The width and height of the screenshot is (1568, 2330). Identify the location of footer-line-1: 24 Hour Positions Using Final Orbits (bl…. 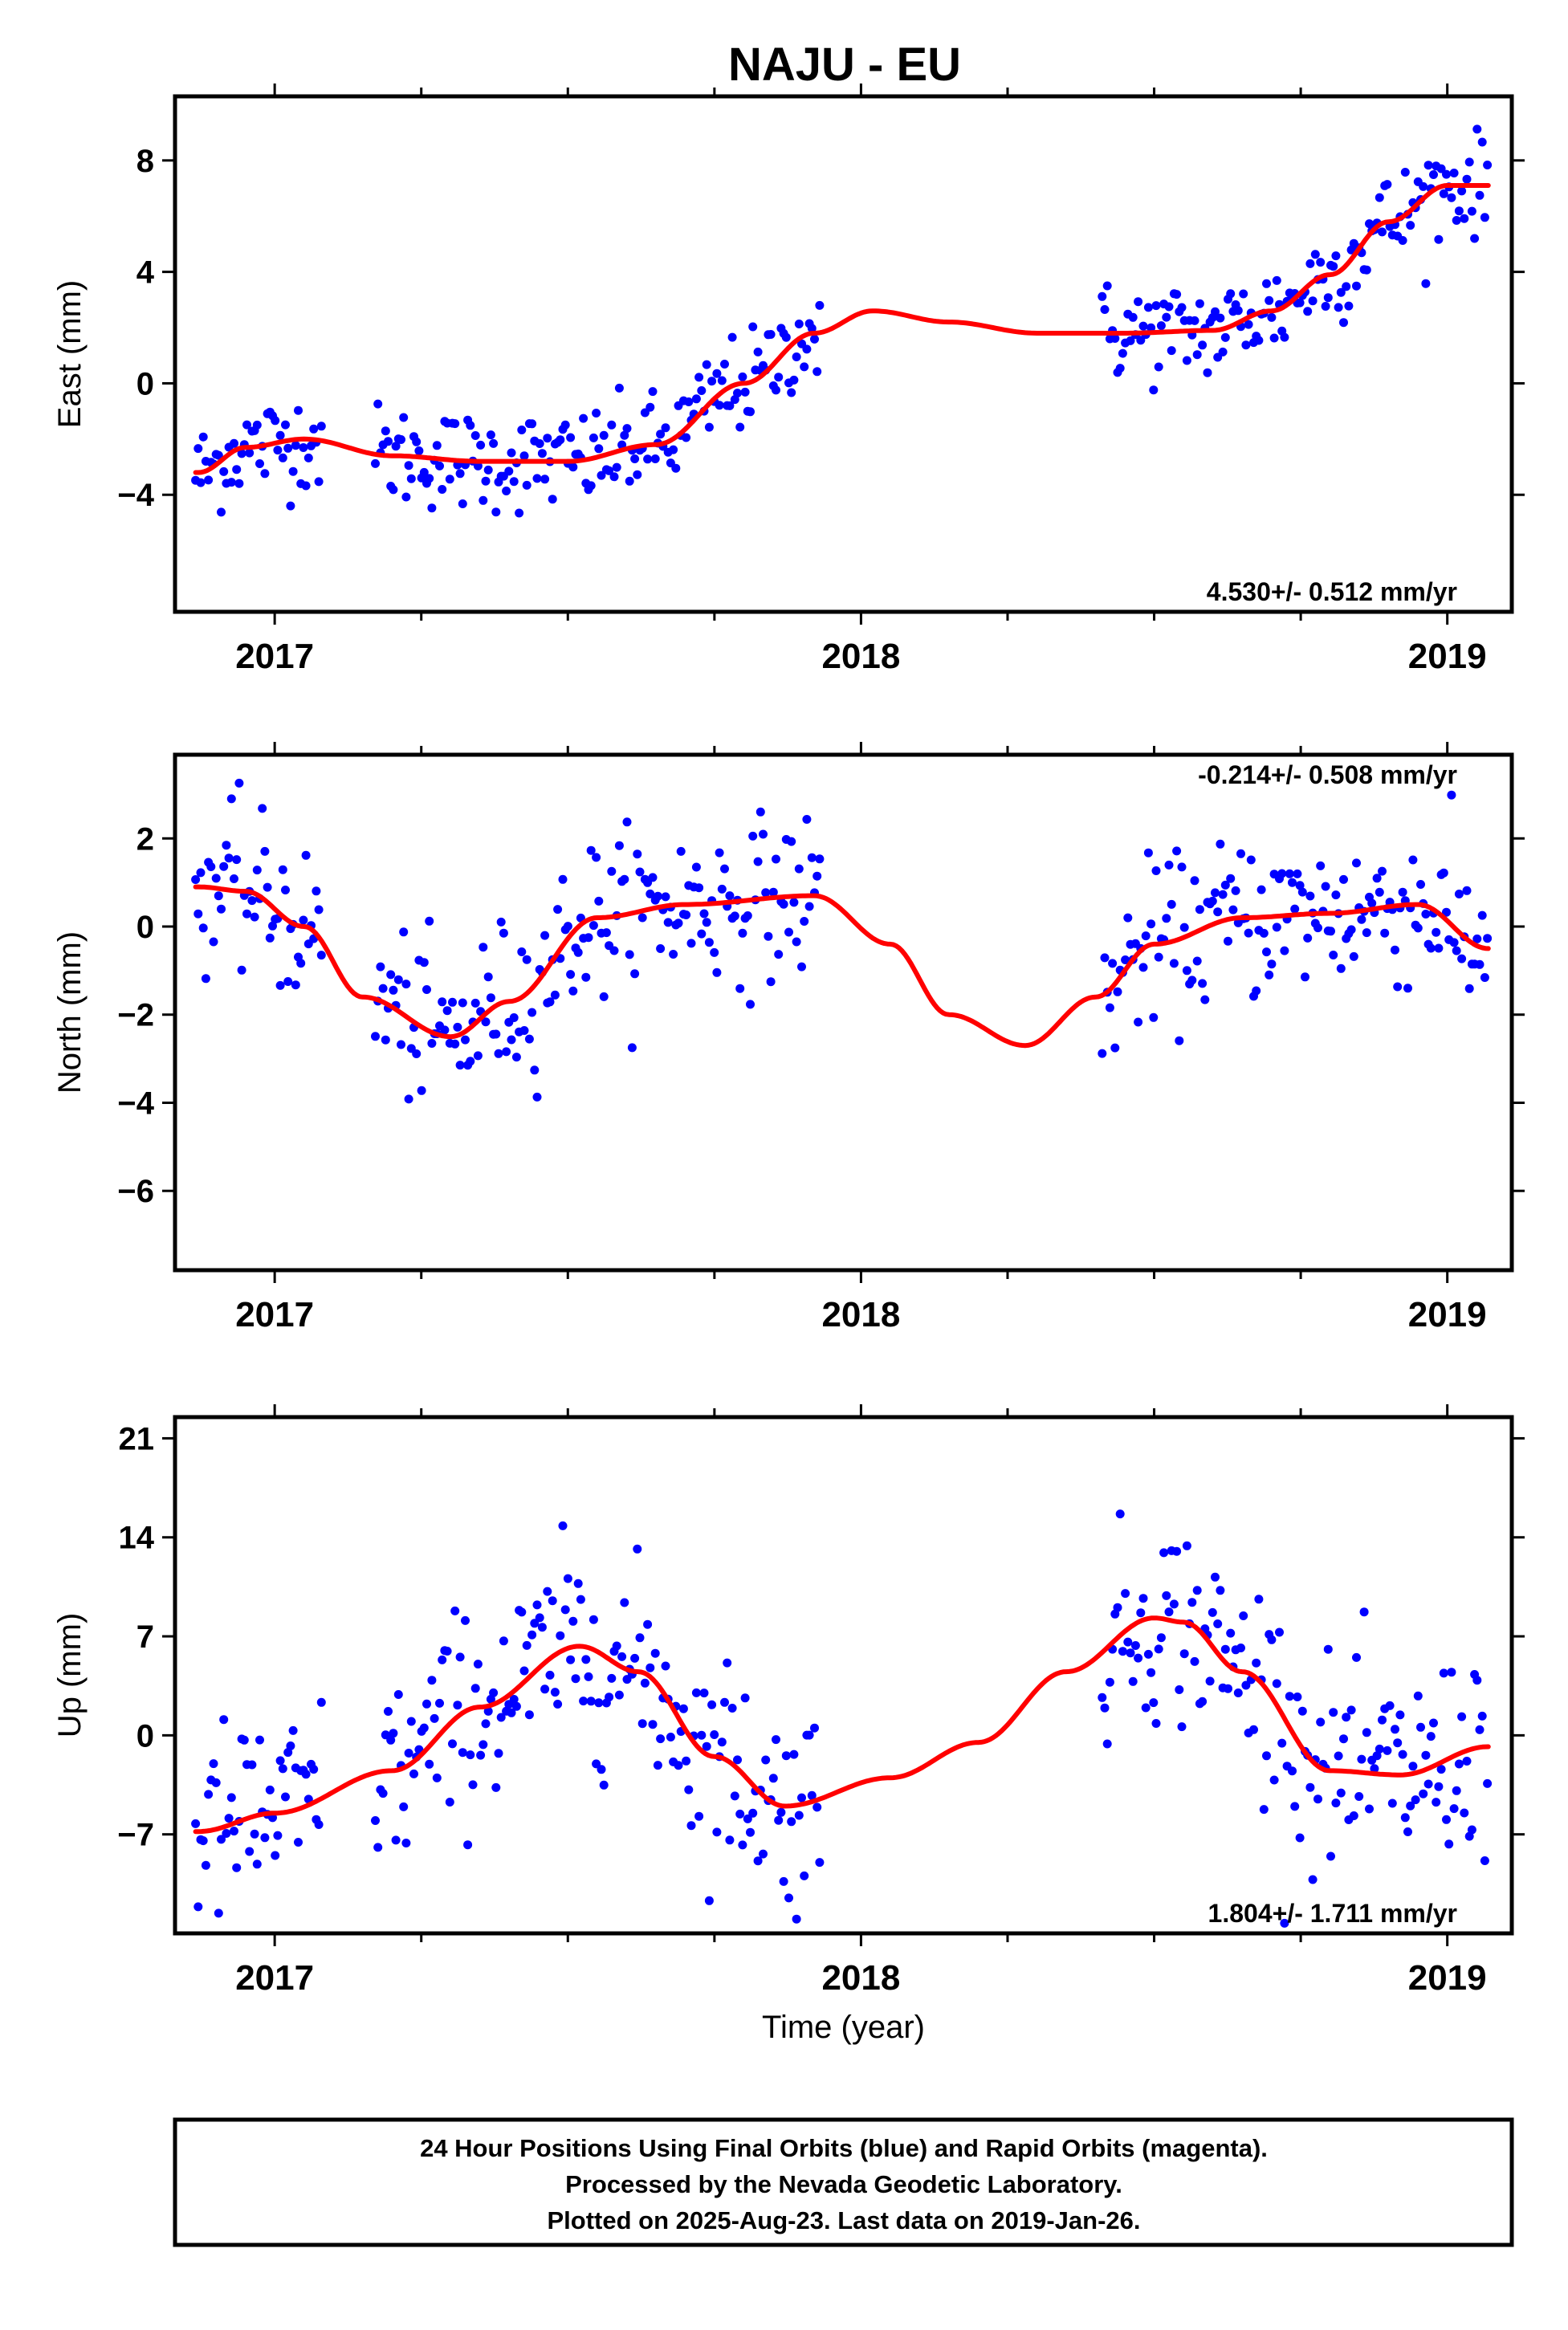
(844, 2148).